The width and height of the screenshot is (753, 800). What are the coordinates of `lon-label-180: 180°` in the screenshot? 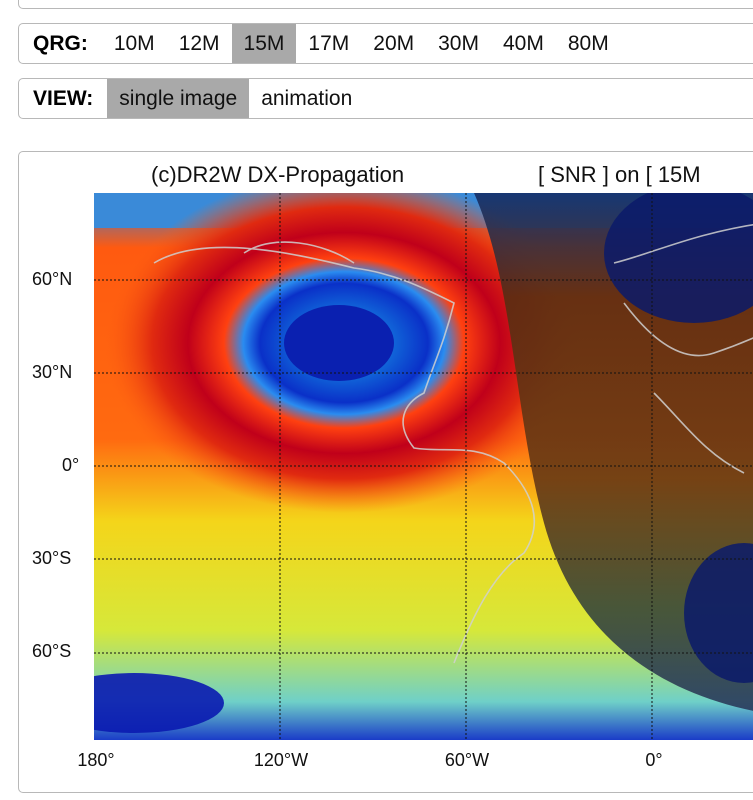 It's located at (96, 760).